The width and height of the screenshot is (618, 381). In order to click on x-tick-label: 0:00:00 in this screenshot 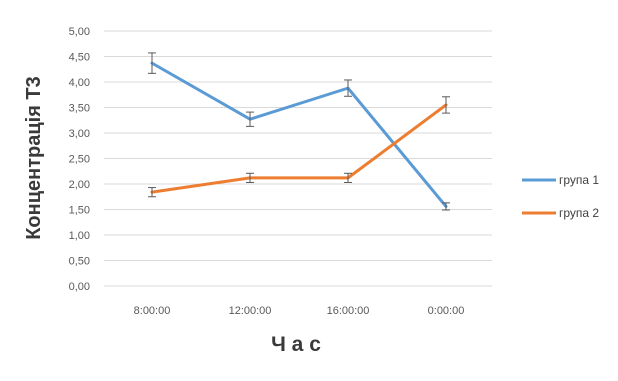, I will do `click(446, 311)`.